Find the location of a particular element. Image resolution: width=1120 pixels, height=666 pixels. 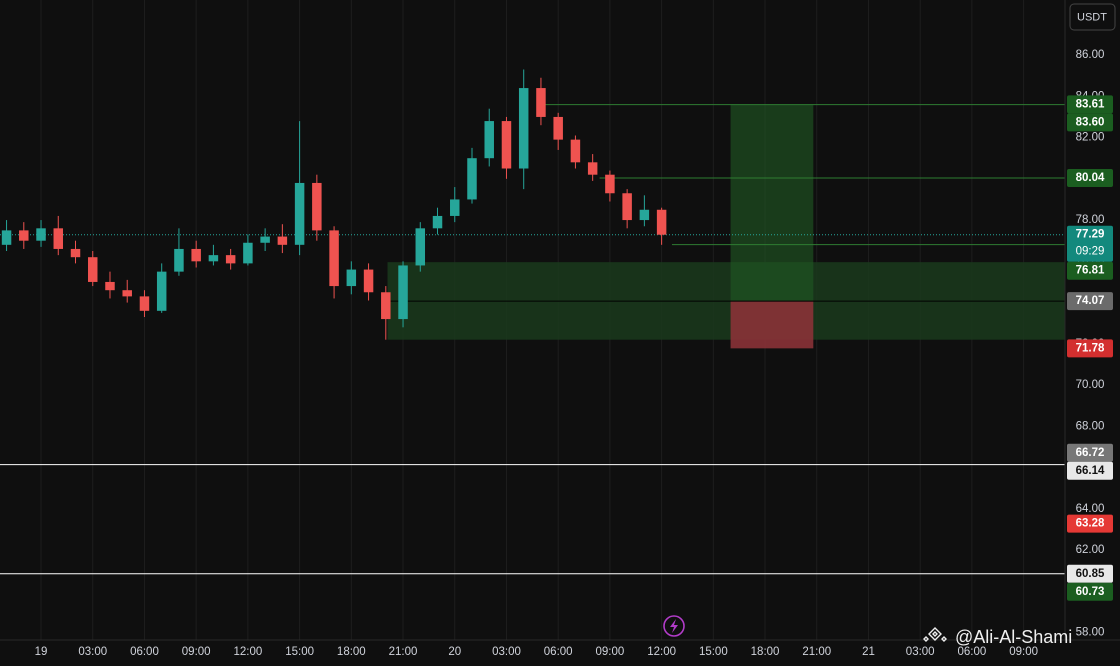

price-tag-label: 60.73 is located at coordinates (1090, 592).